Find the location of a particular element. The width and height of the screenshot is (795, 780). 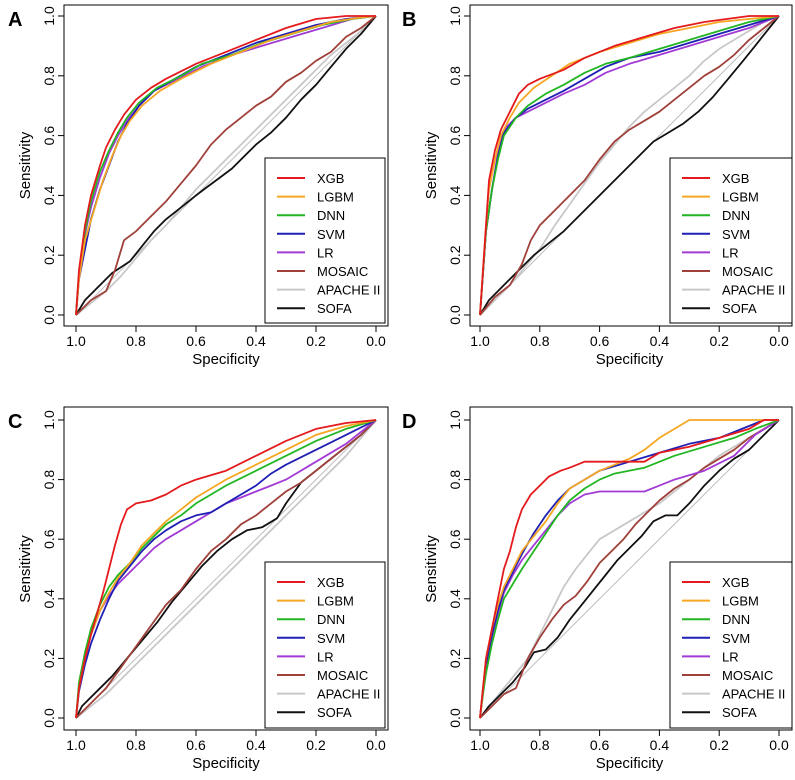

panel-label: D is located at coordinates (409, 422).